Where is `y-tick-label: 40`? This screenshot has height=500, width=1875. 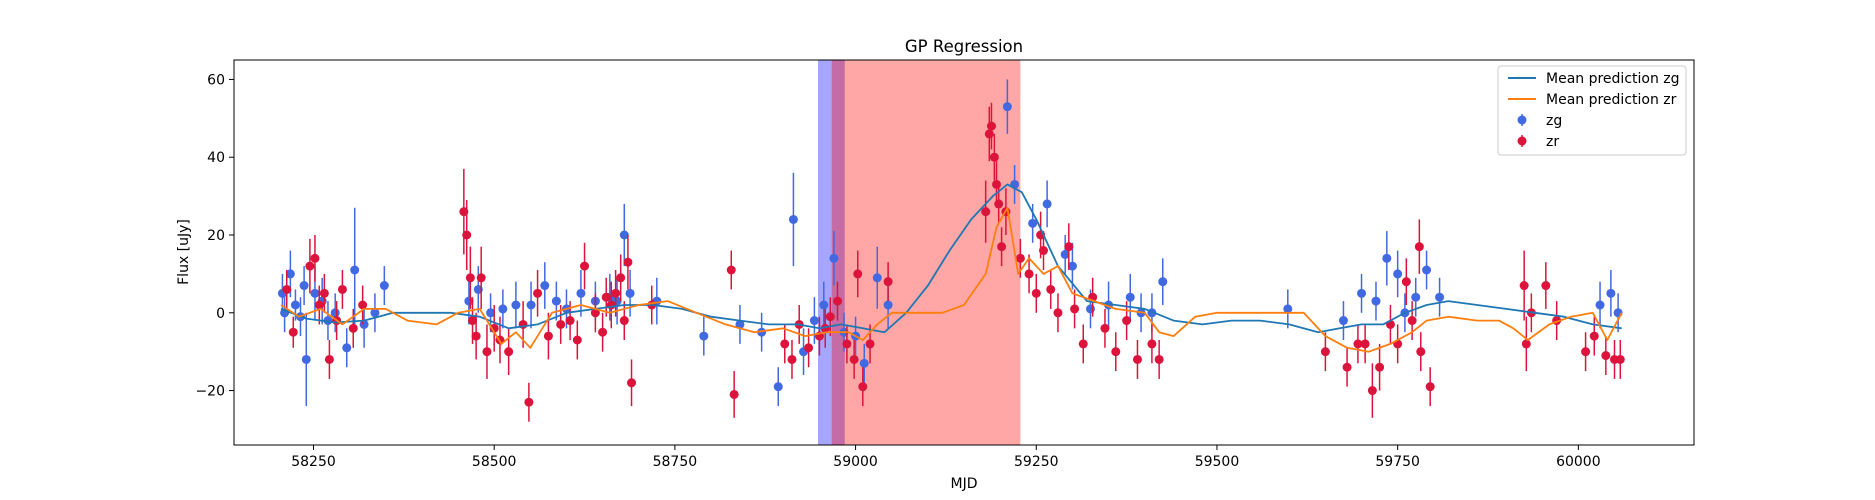
y-tick-label: 40 is located at coordinates (216, 158).